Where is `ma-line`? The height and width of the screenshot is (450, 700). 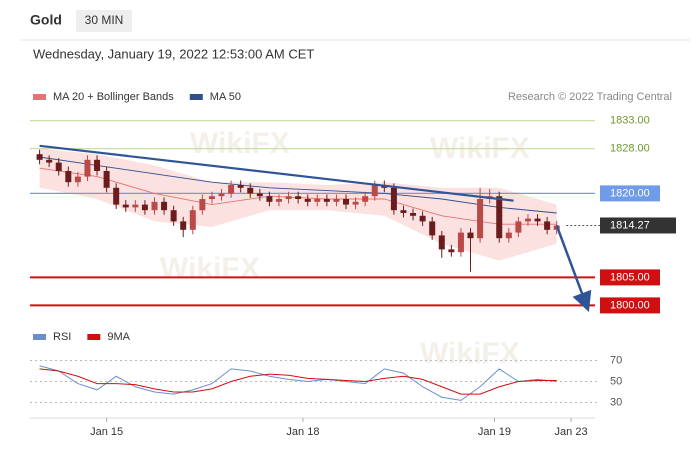 ma-line is located at coordinates (298, 185).